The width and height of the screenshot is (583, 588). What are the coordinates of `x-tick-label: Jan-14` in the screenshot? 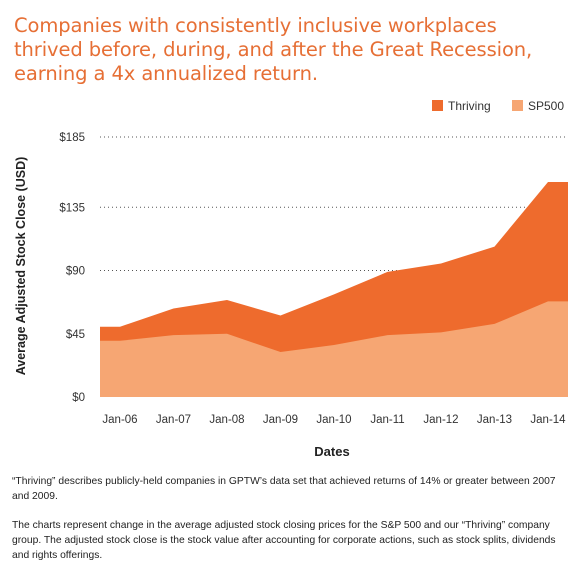 It's located at (548, 420).